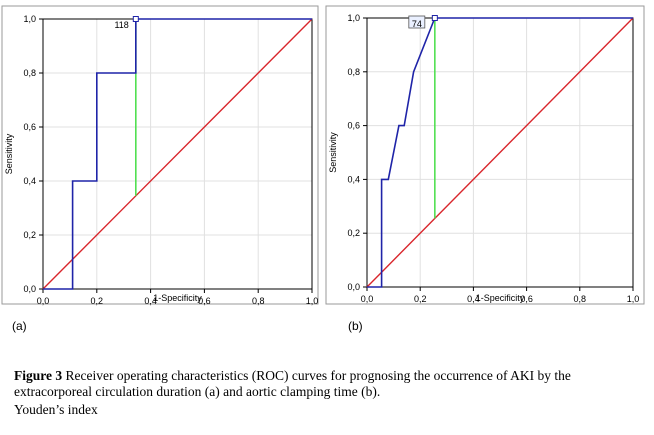 Image resolution: width=654 pixels, height=435 pixels. I want to click on panel-a-x-tick-label: 0,2, so click(97, 301).